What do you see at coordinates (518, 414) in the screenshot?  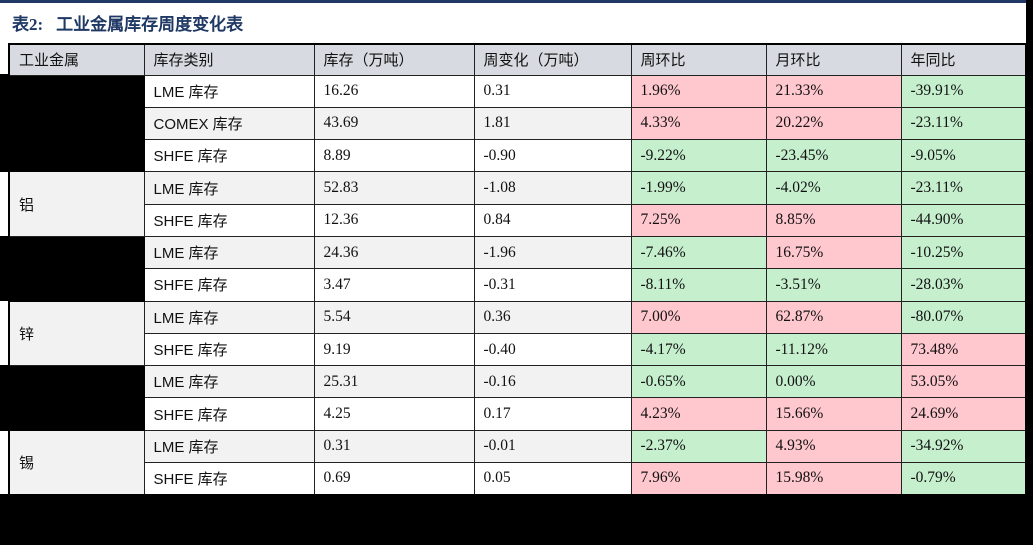 I see `table-row: SHFE 库存 4.25 0.17 4.23% 15.66% 24.69%` at bounding box center [518, 414].